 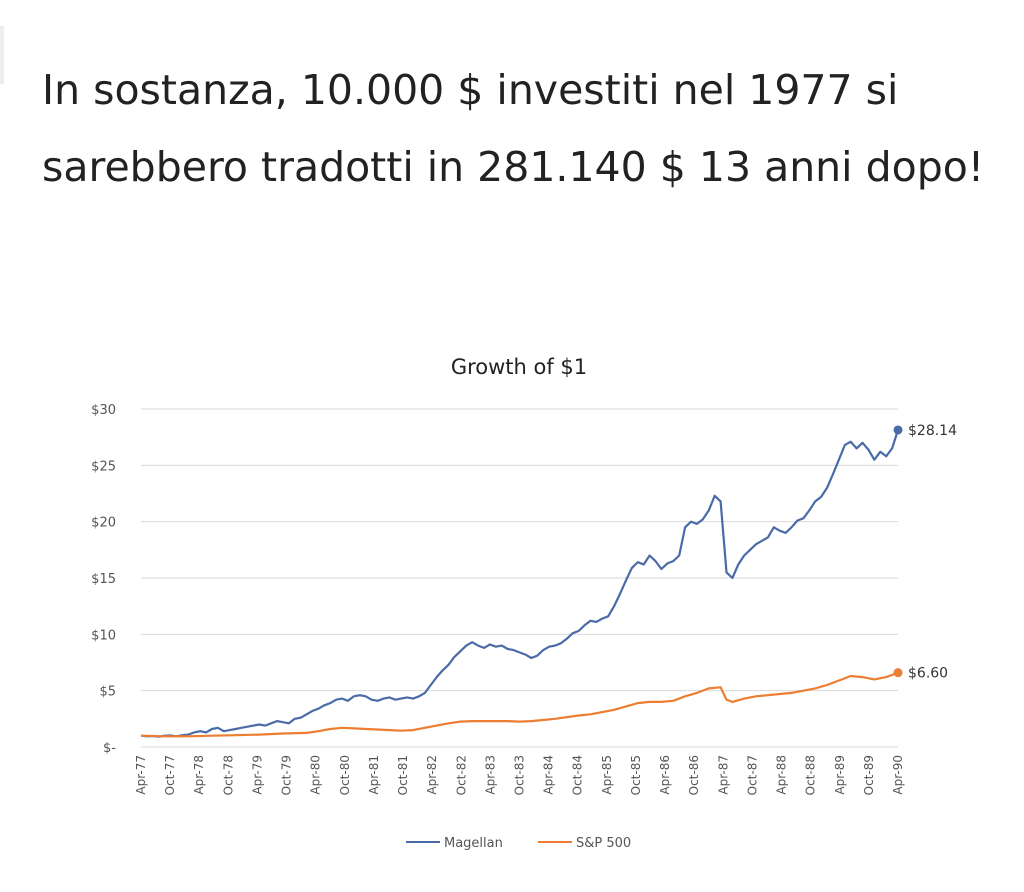 What do you see at coordinates (461, 775) in the screenshot?
I see `x-tick-label: Oct-82` at bounding box center [461, 775].